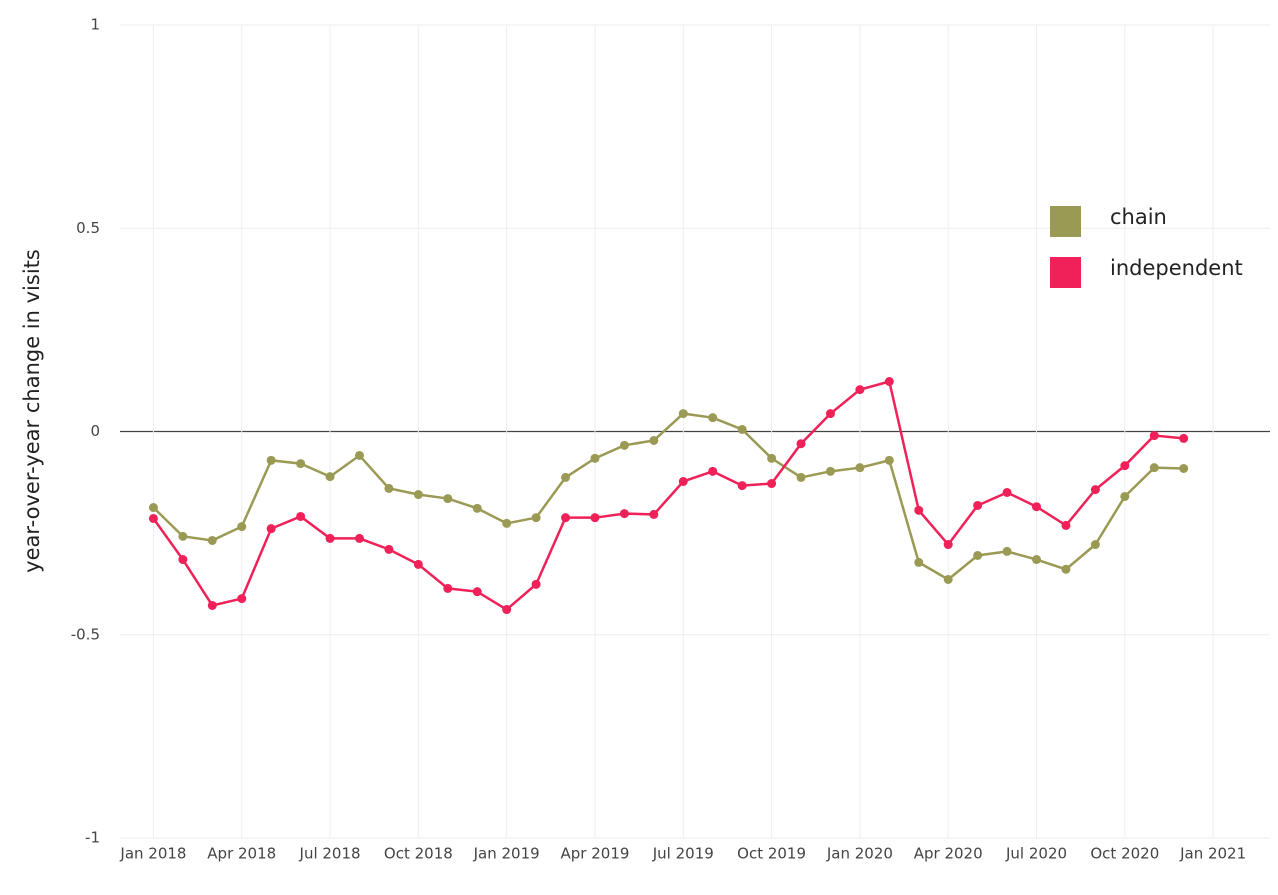 This screenshot has width=1278, height=895. What do you see at coordinates (1212, 854) in the screenshot?
I see `x-tick-label: Jan 2021` at bounding box center [1212, 854].